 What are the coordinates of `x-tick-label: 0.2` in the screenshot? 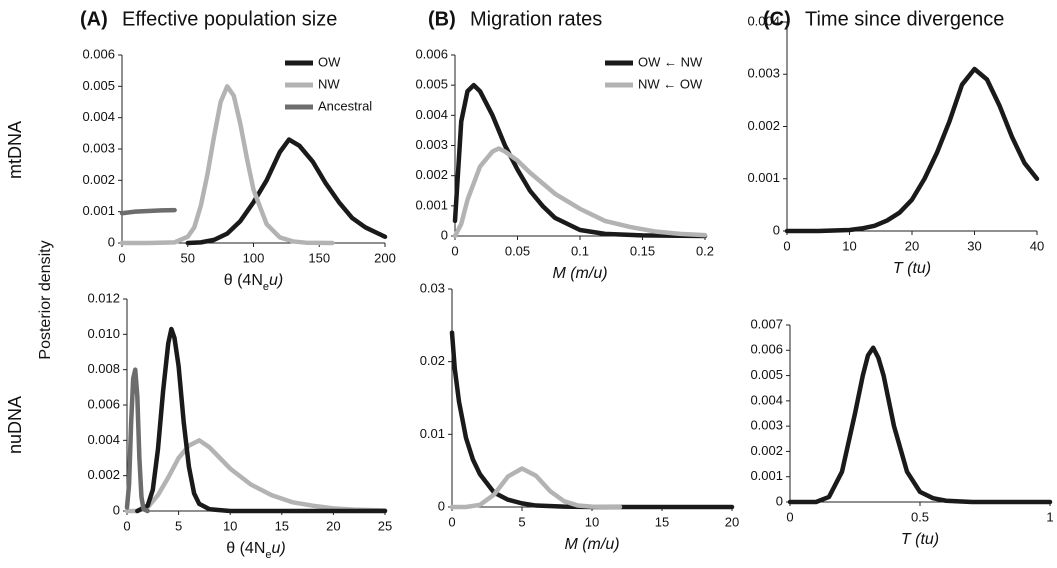 It's located at (705, 250).